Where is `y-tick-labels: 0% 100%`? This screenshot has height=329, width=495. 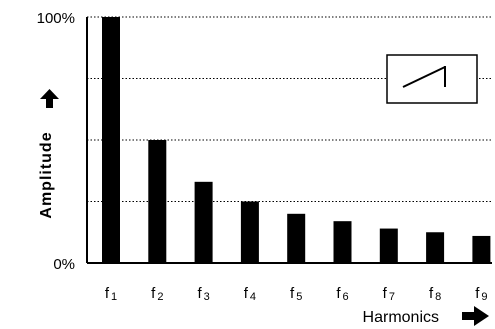
y-tick-labels: 0% 100% is located at coordinates (56, 141).